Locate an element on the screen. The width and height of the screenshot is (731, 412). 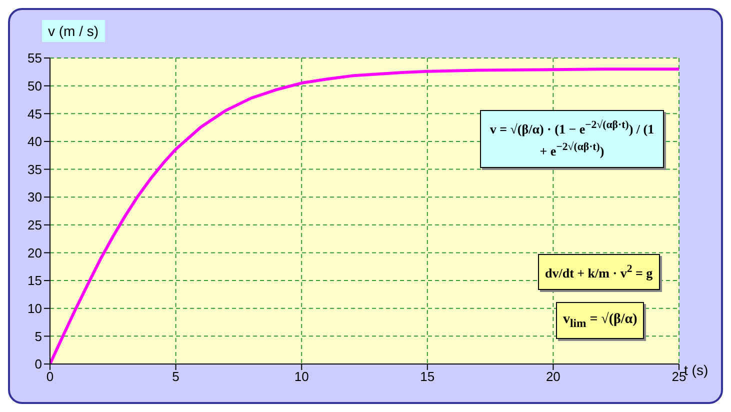
x-tick-label: 25 is located at coordinates (679, 376).